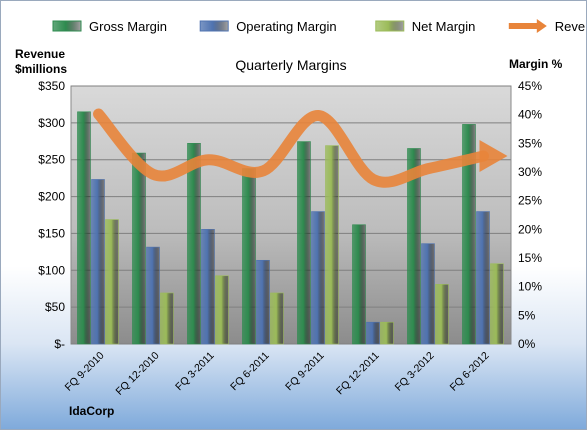  I want to click on y-left-tick-label: $100, so click(51, 270).